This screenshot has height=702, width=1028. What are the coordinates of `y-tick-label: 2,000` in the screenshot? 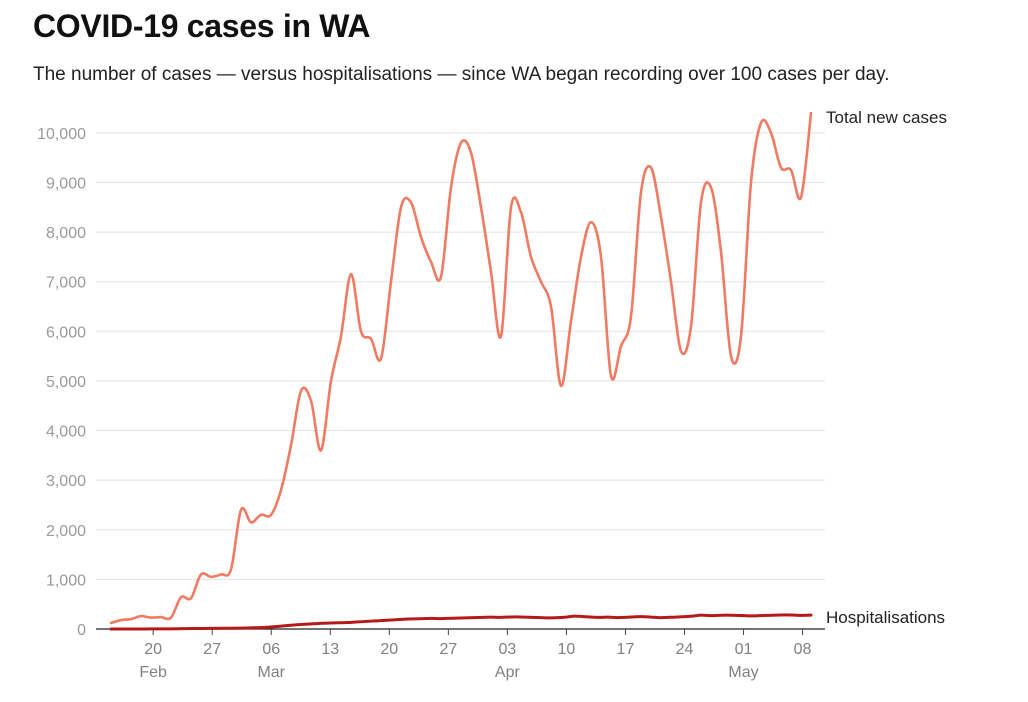 It's located at (66, 531).